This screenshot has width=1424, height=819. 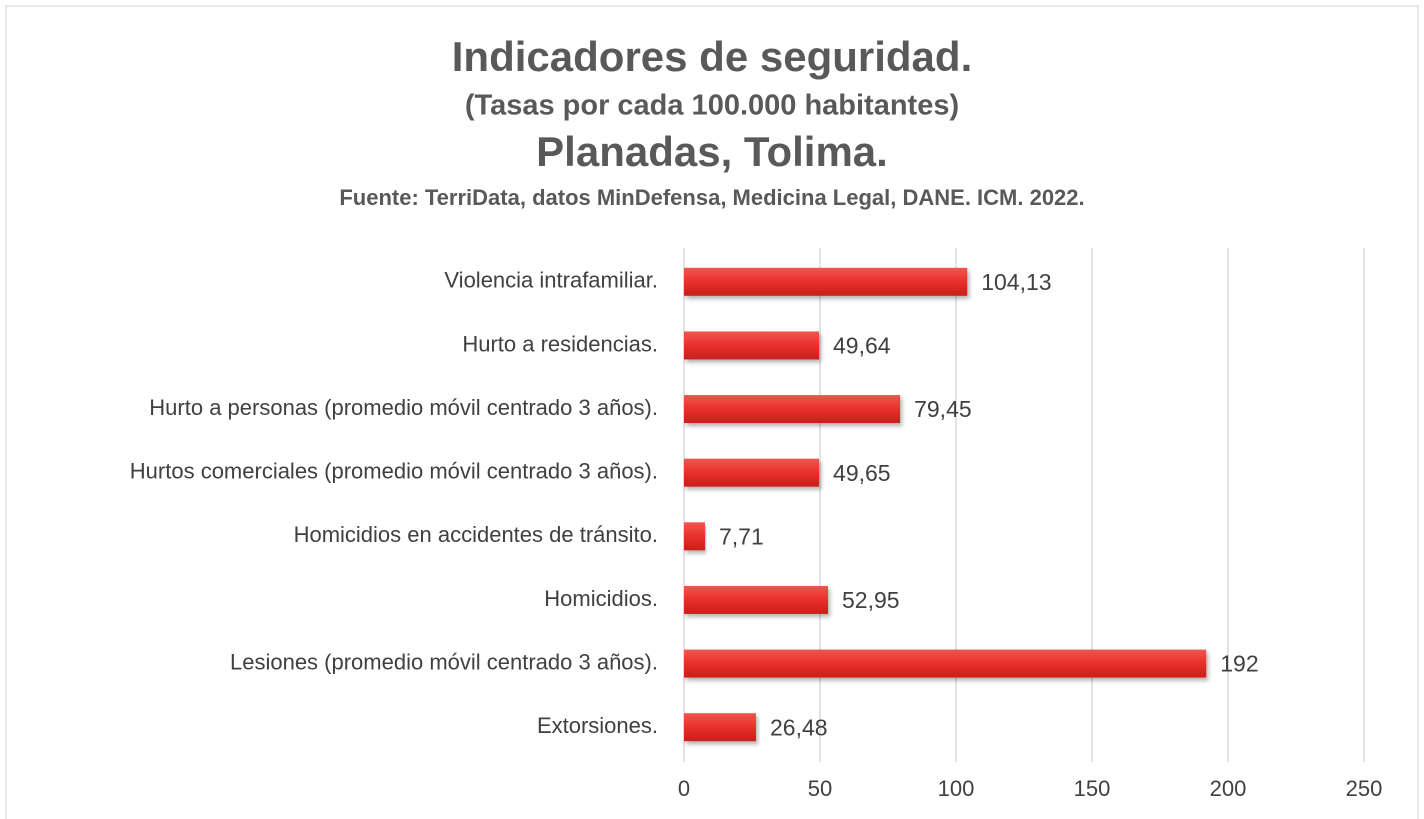 What do you see at coordinates (871, 600) in the screenshot?
I see `data-label: 52,95` at bounding box center [871, 600].